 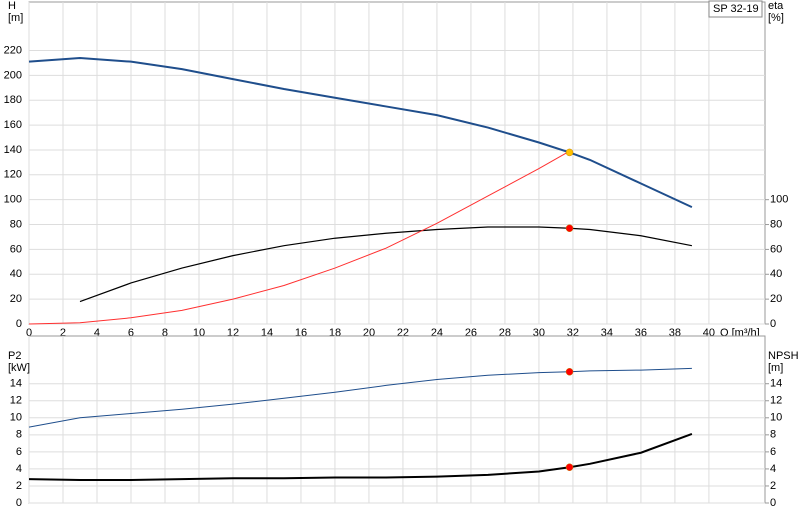 What do you see at coordinates (16, 224) in the screenshot?
I see `y-tick-label: 80` at bounding box center [16, 224].